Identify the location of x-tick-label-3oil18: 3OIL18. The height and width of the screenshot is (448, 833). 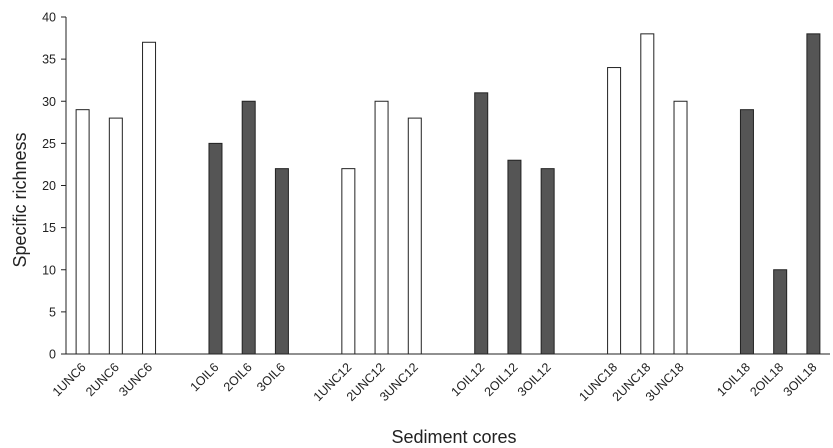
(800, 379).